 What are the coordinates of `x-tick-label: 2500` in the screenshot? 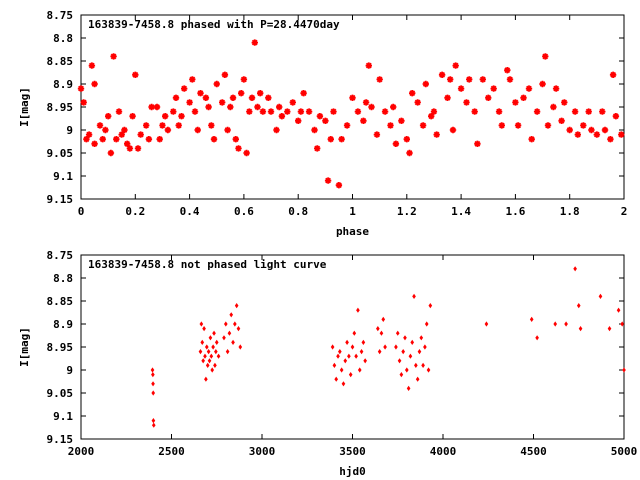 It's located at (171, 451).